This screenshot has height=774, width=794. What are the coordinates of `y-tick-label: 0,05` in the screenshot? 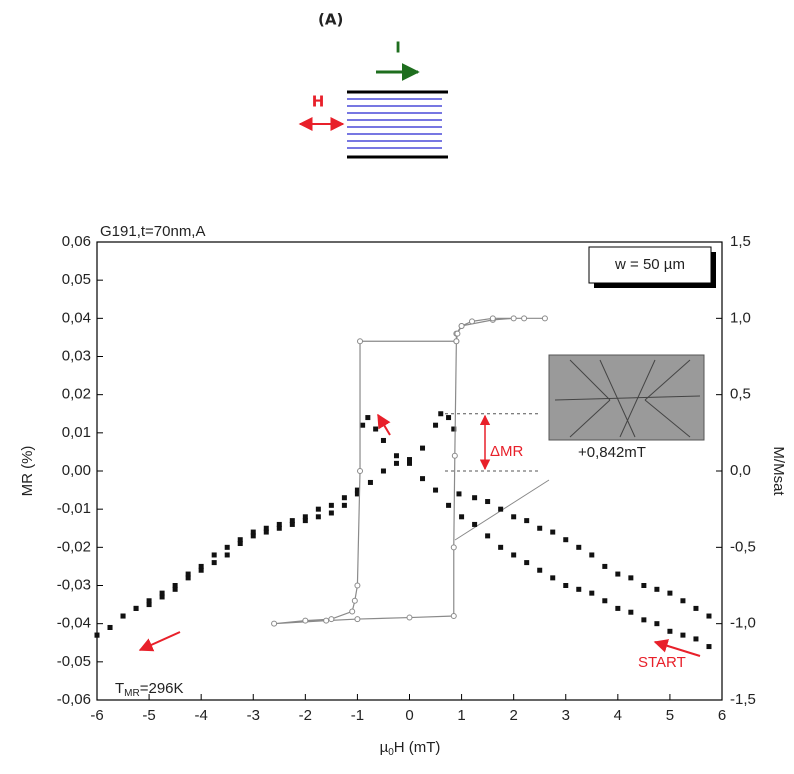 It's located at (76, 279).